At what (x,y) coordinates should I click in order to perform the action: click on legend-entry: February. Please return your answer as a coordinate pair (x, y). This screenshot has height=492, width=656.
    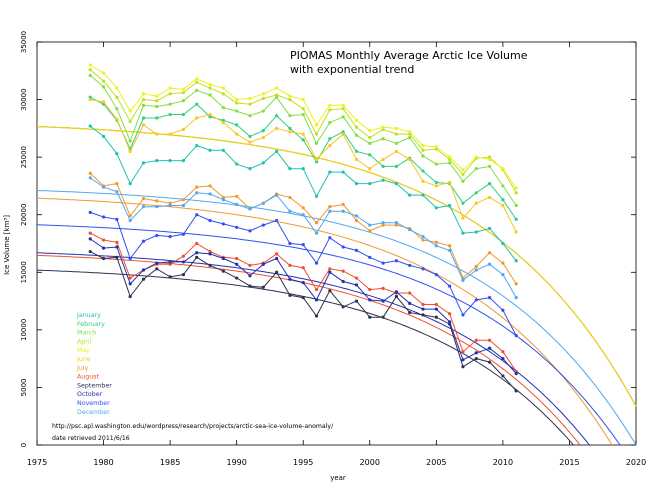
    Looking at the image, I should click on (91, 324).